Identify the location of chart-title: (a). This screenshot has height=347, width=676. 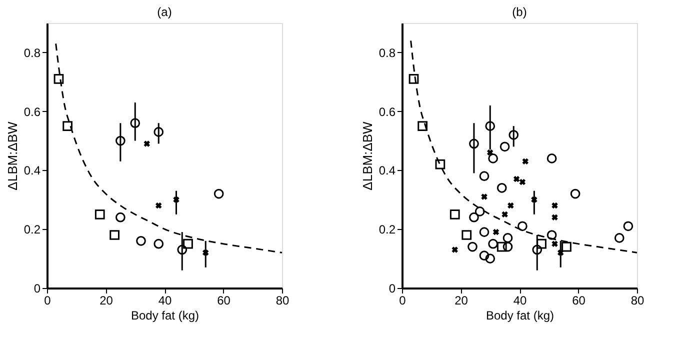
(164, 12).